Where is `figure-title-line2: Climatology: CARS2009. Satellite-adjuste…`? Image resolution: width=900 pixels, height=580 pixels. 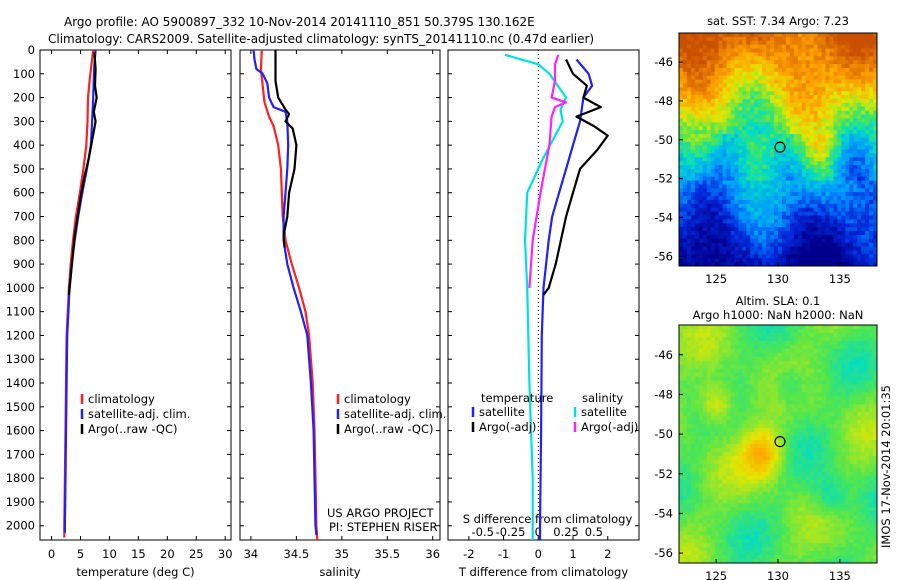
figure-title-line2: Climatology: CARS2009. Satellite-adjuste… is located at coordinates (321, 39).